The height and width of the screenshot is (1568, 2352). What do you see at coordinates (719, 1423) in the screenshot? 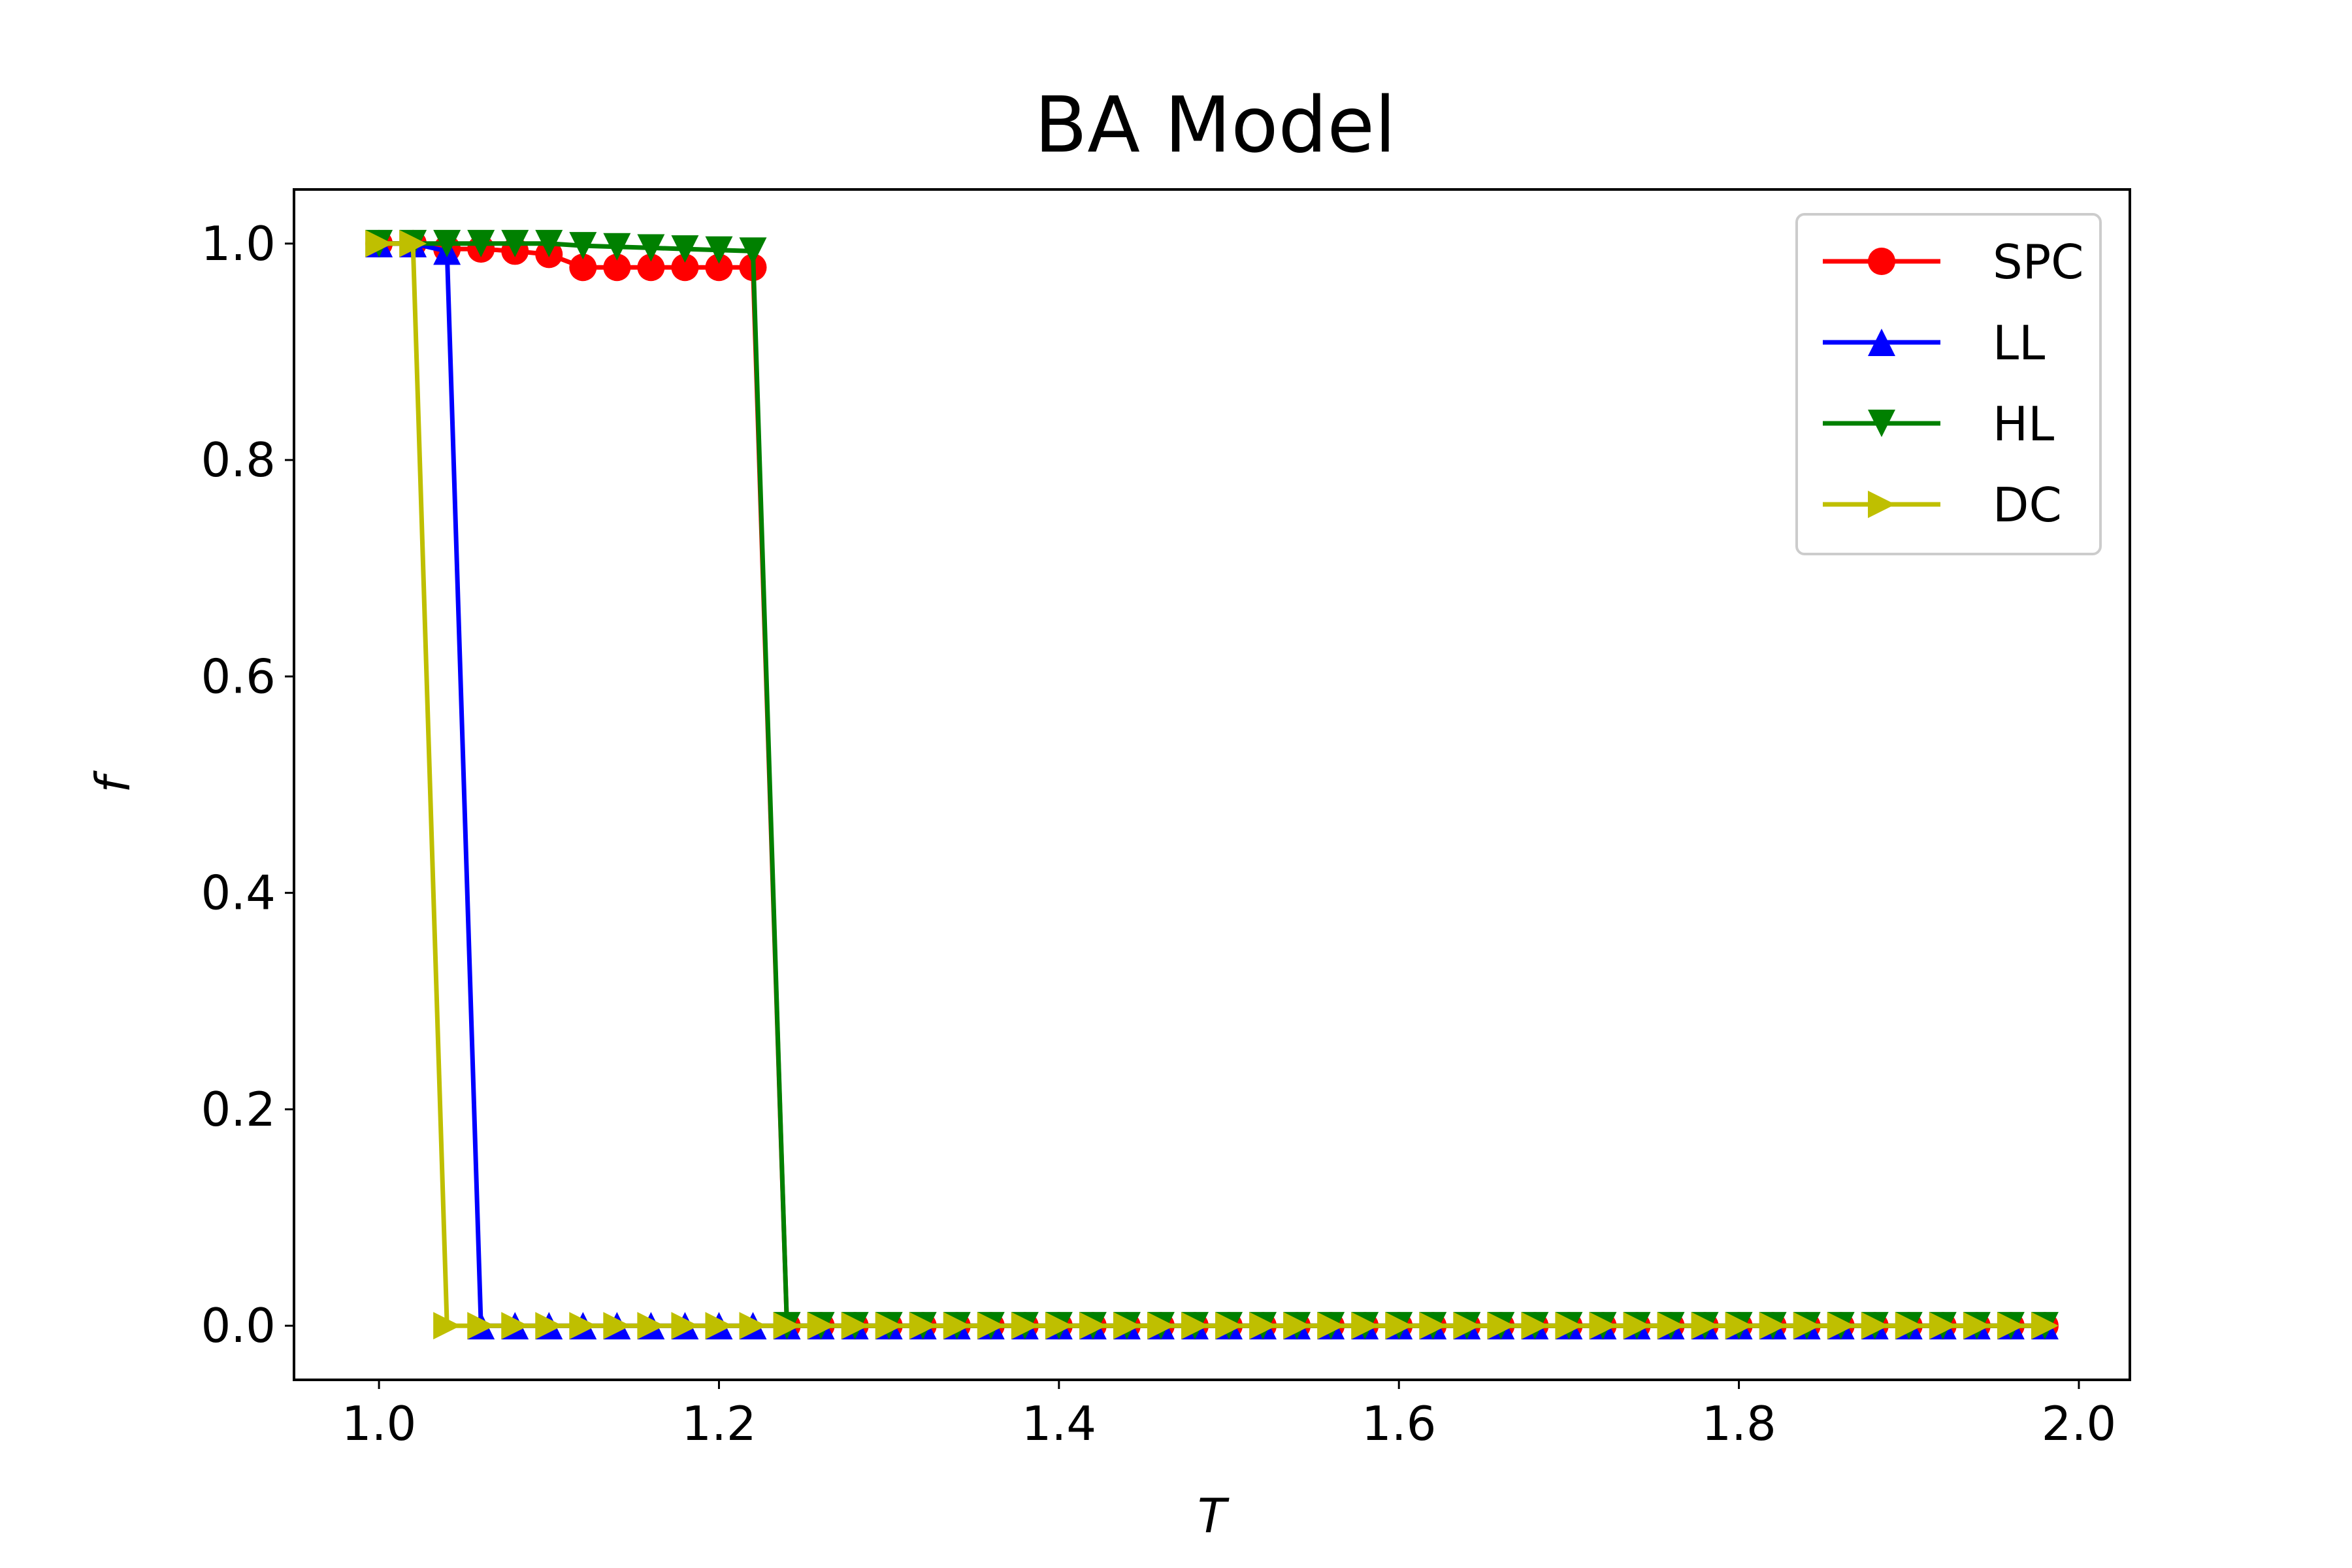
I see `x-tick-label: 1.2` at bounding box center [719, 1423].